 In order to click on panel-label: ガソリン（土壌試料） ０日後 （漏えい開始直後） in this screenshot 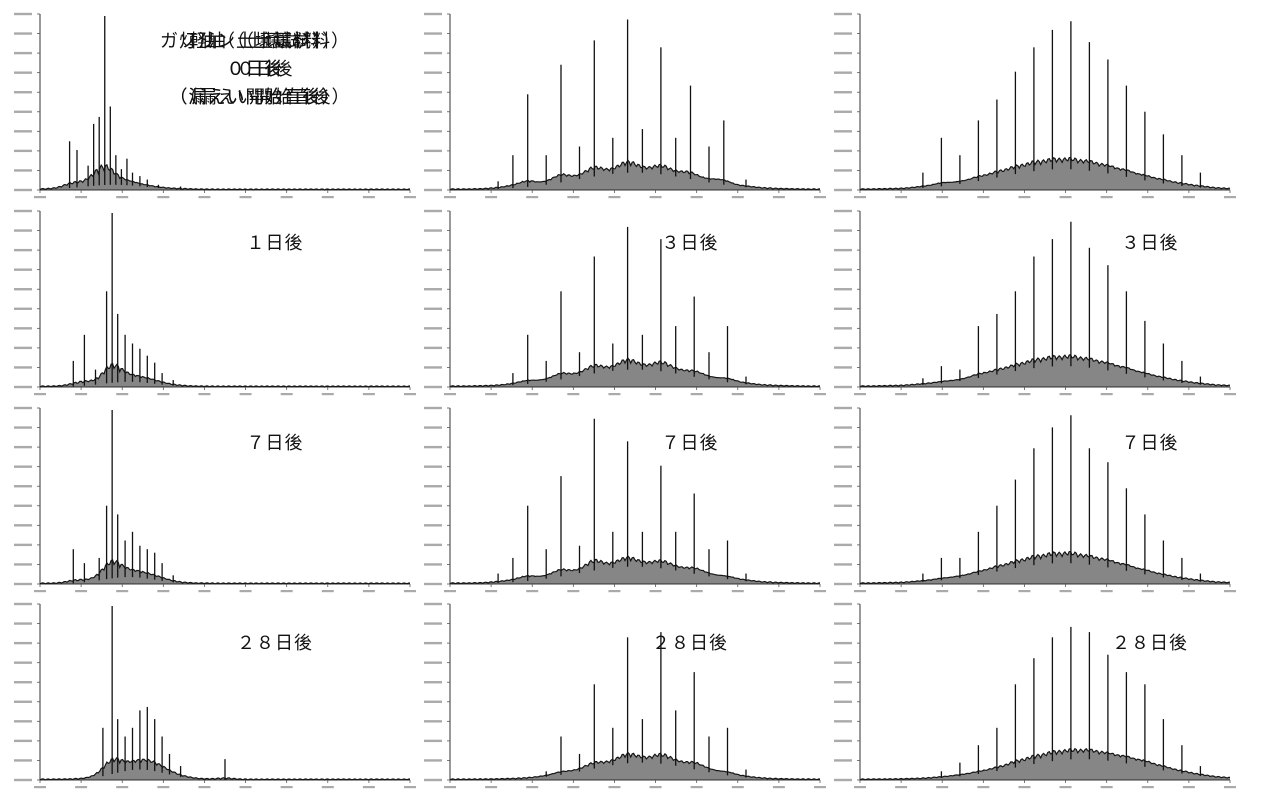, I will do `click(255, 70)`.